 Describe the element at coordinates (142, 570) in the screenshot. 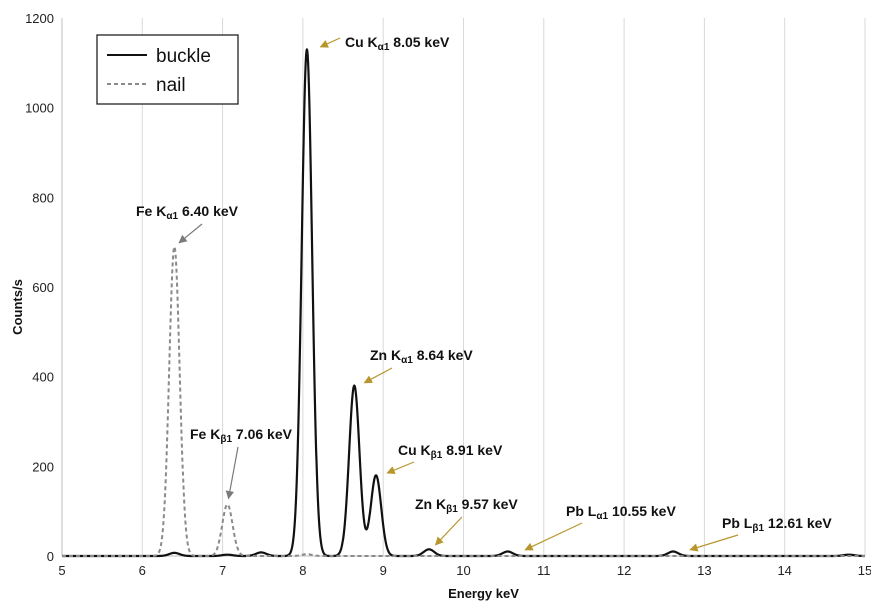

I see `x-tick-label: 6` at that location.